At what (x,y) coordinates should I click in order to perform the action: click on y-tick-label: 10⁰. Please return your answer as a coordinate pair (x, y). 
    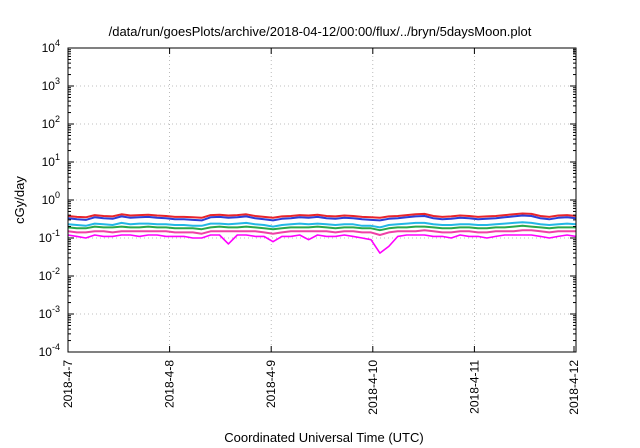
    Looking at the image, I should click on (51, 198).